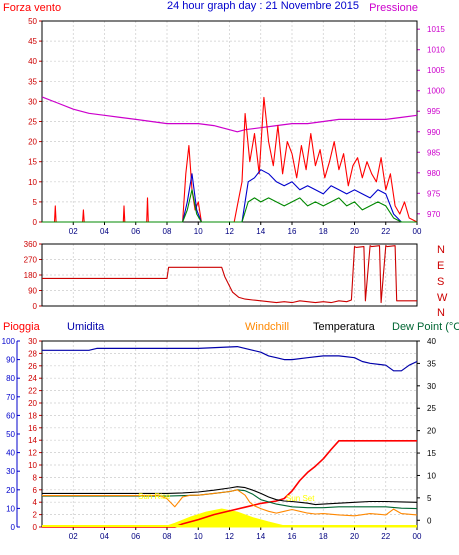 This screenshot has width=459, height=555. I want to click on graph-date-title: 24 hour graph day : 21 Novembre 2015, so click(263, 6).